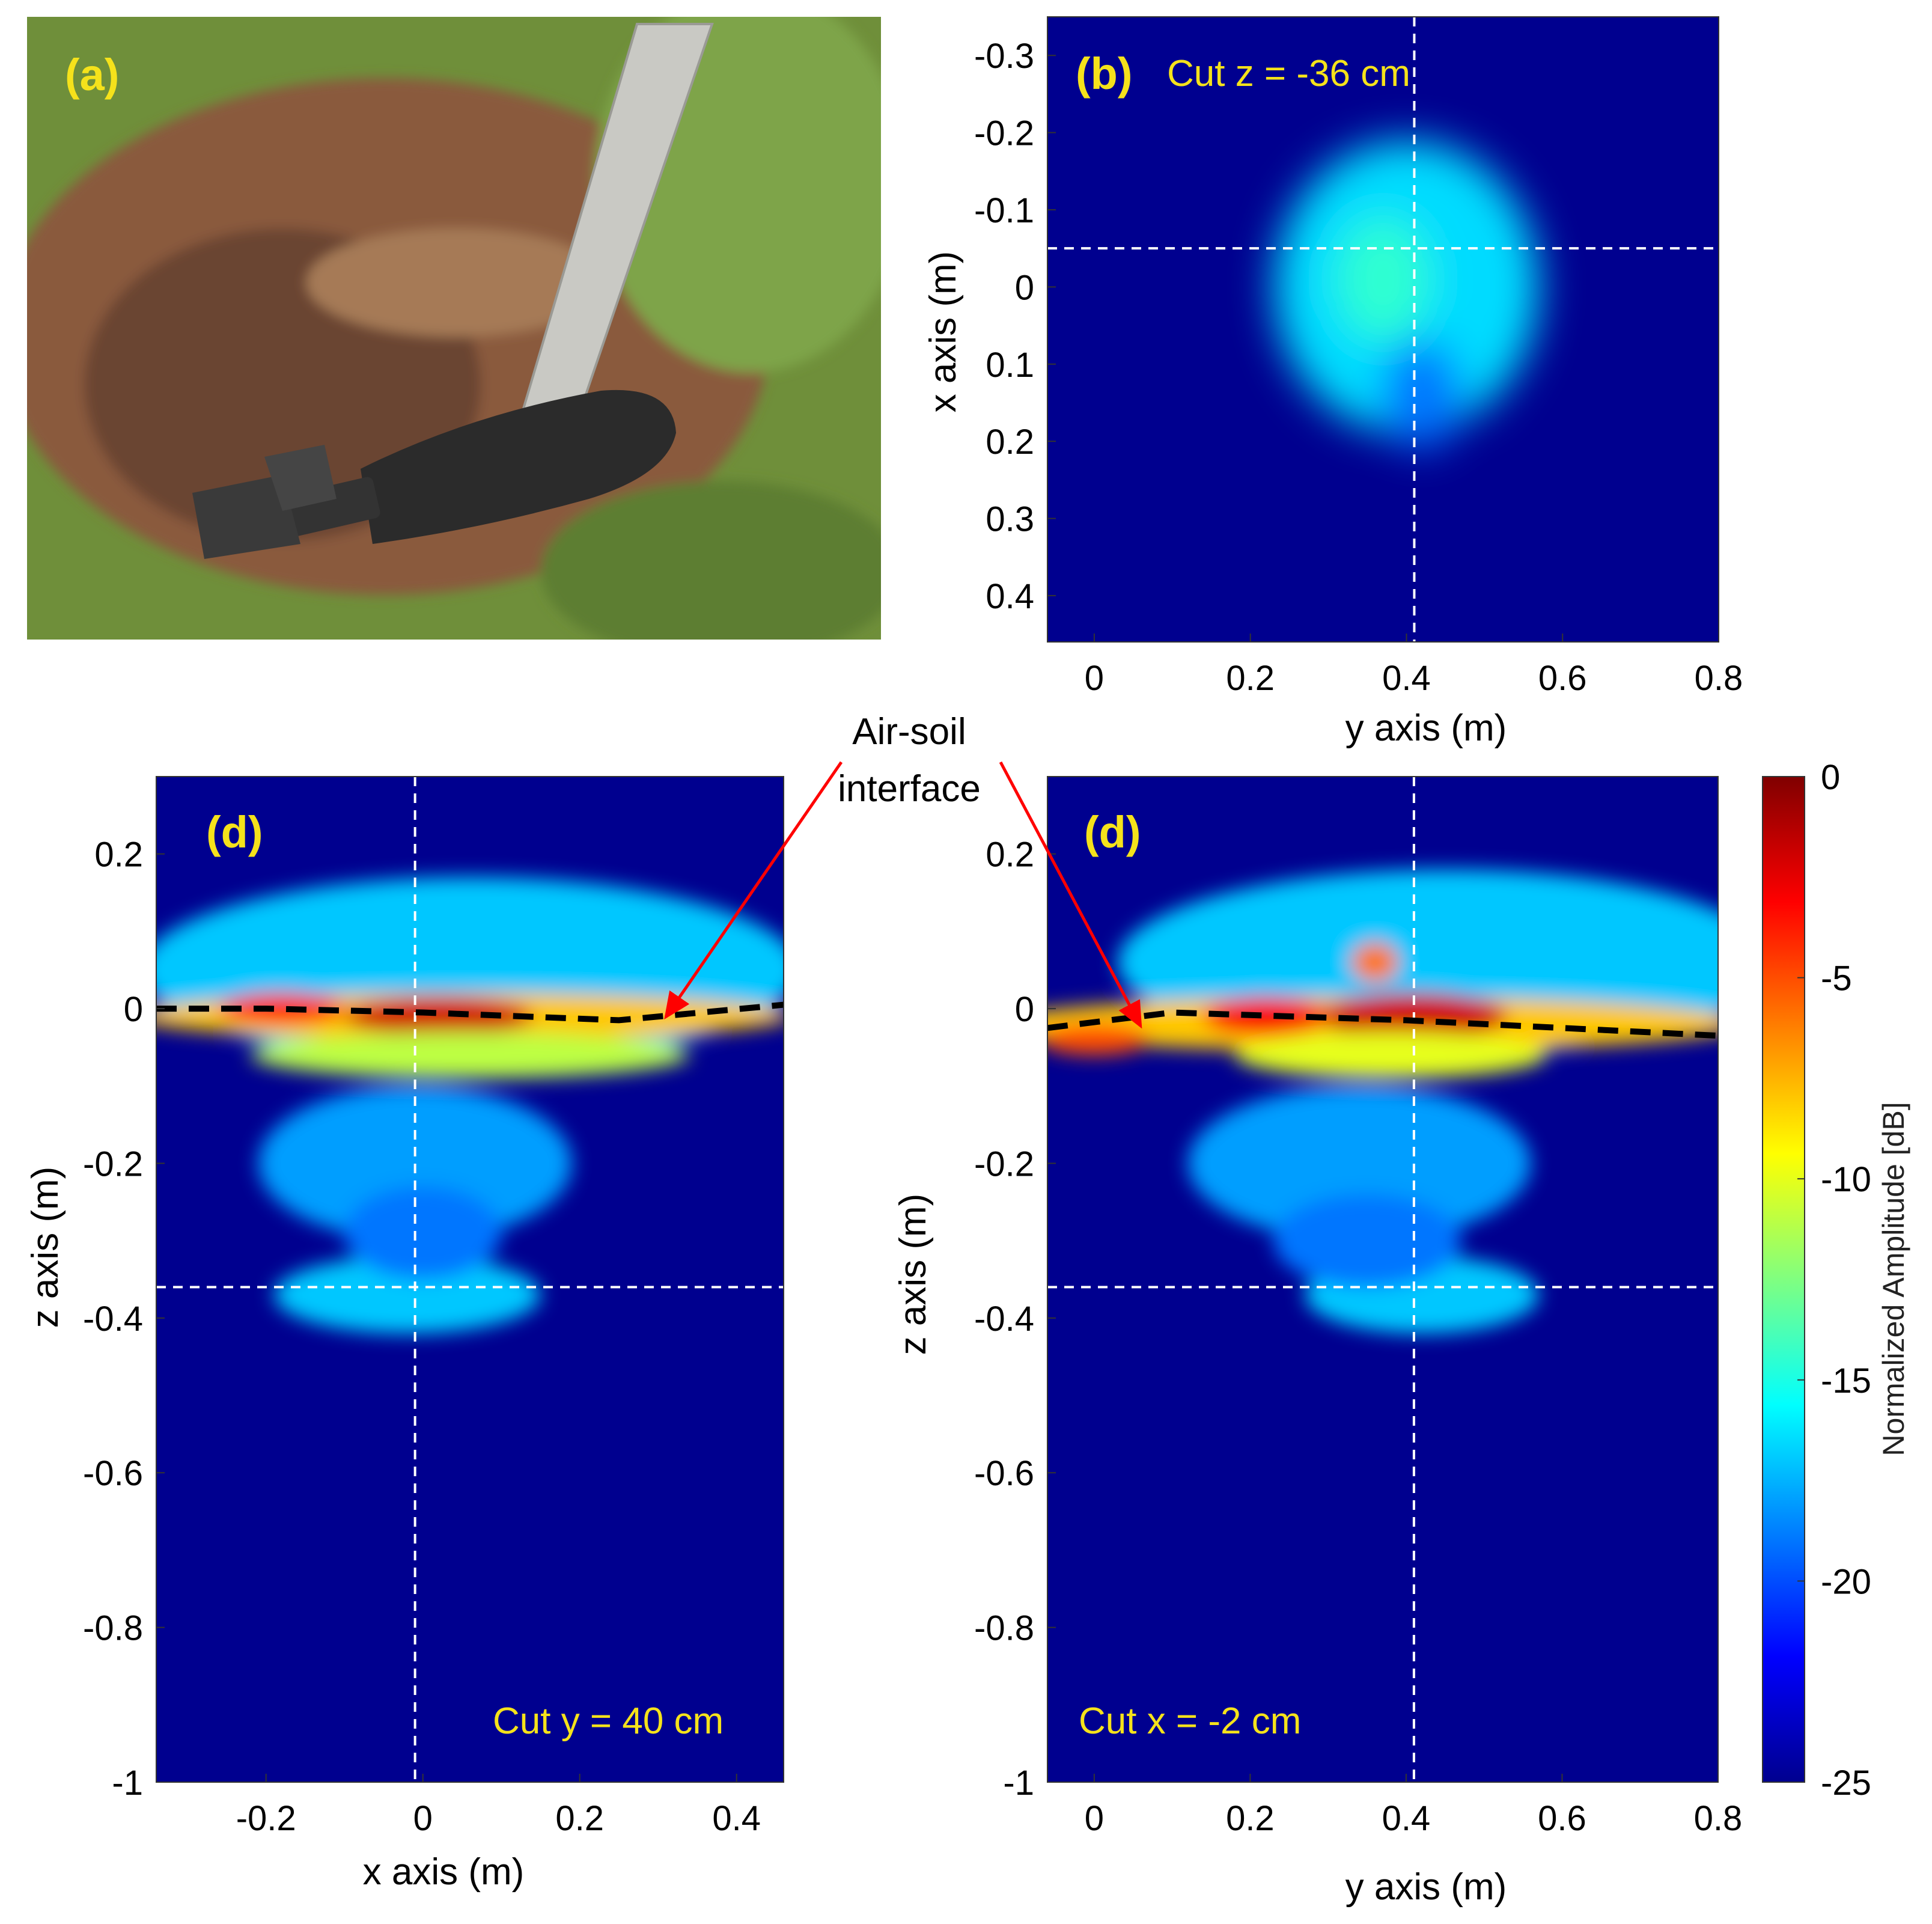 Image resolution: width=1932 pixels, height=1924 pixels. Describe the element at coordinates (1426, 1887) in the screenshot. I see `xlabel-d2: y axis (m)` at that location.